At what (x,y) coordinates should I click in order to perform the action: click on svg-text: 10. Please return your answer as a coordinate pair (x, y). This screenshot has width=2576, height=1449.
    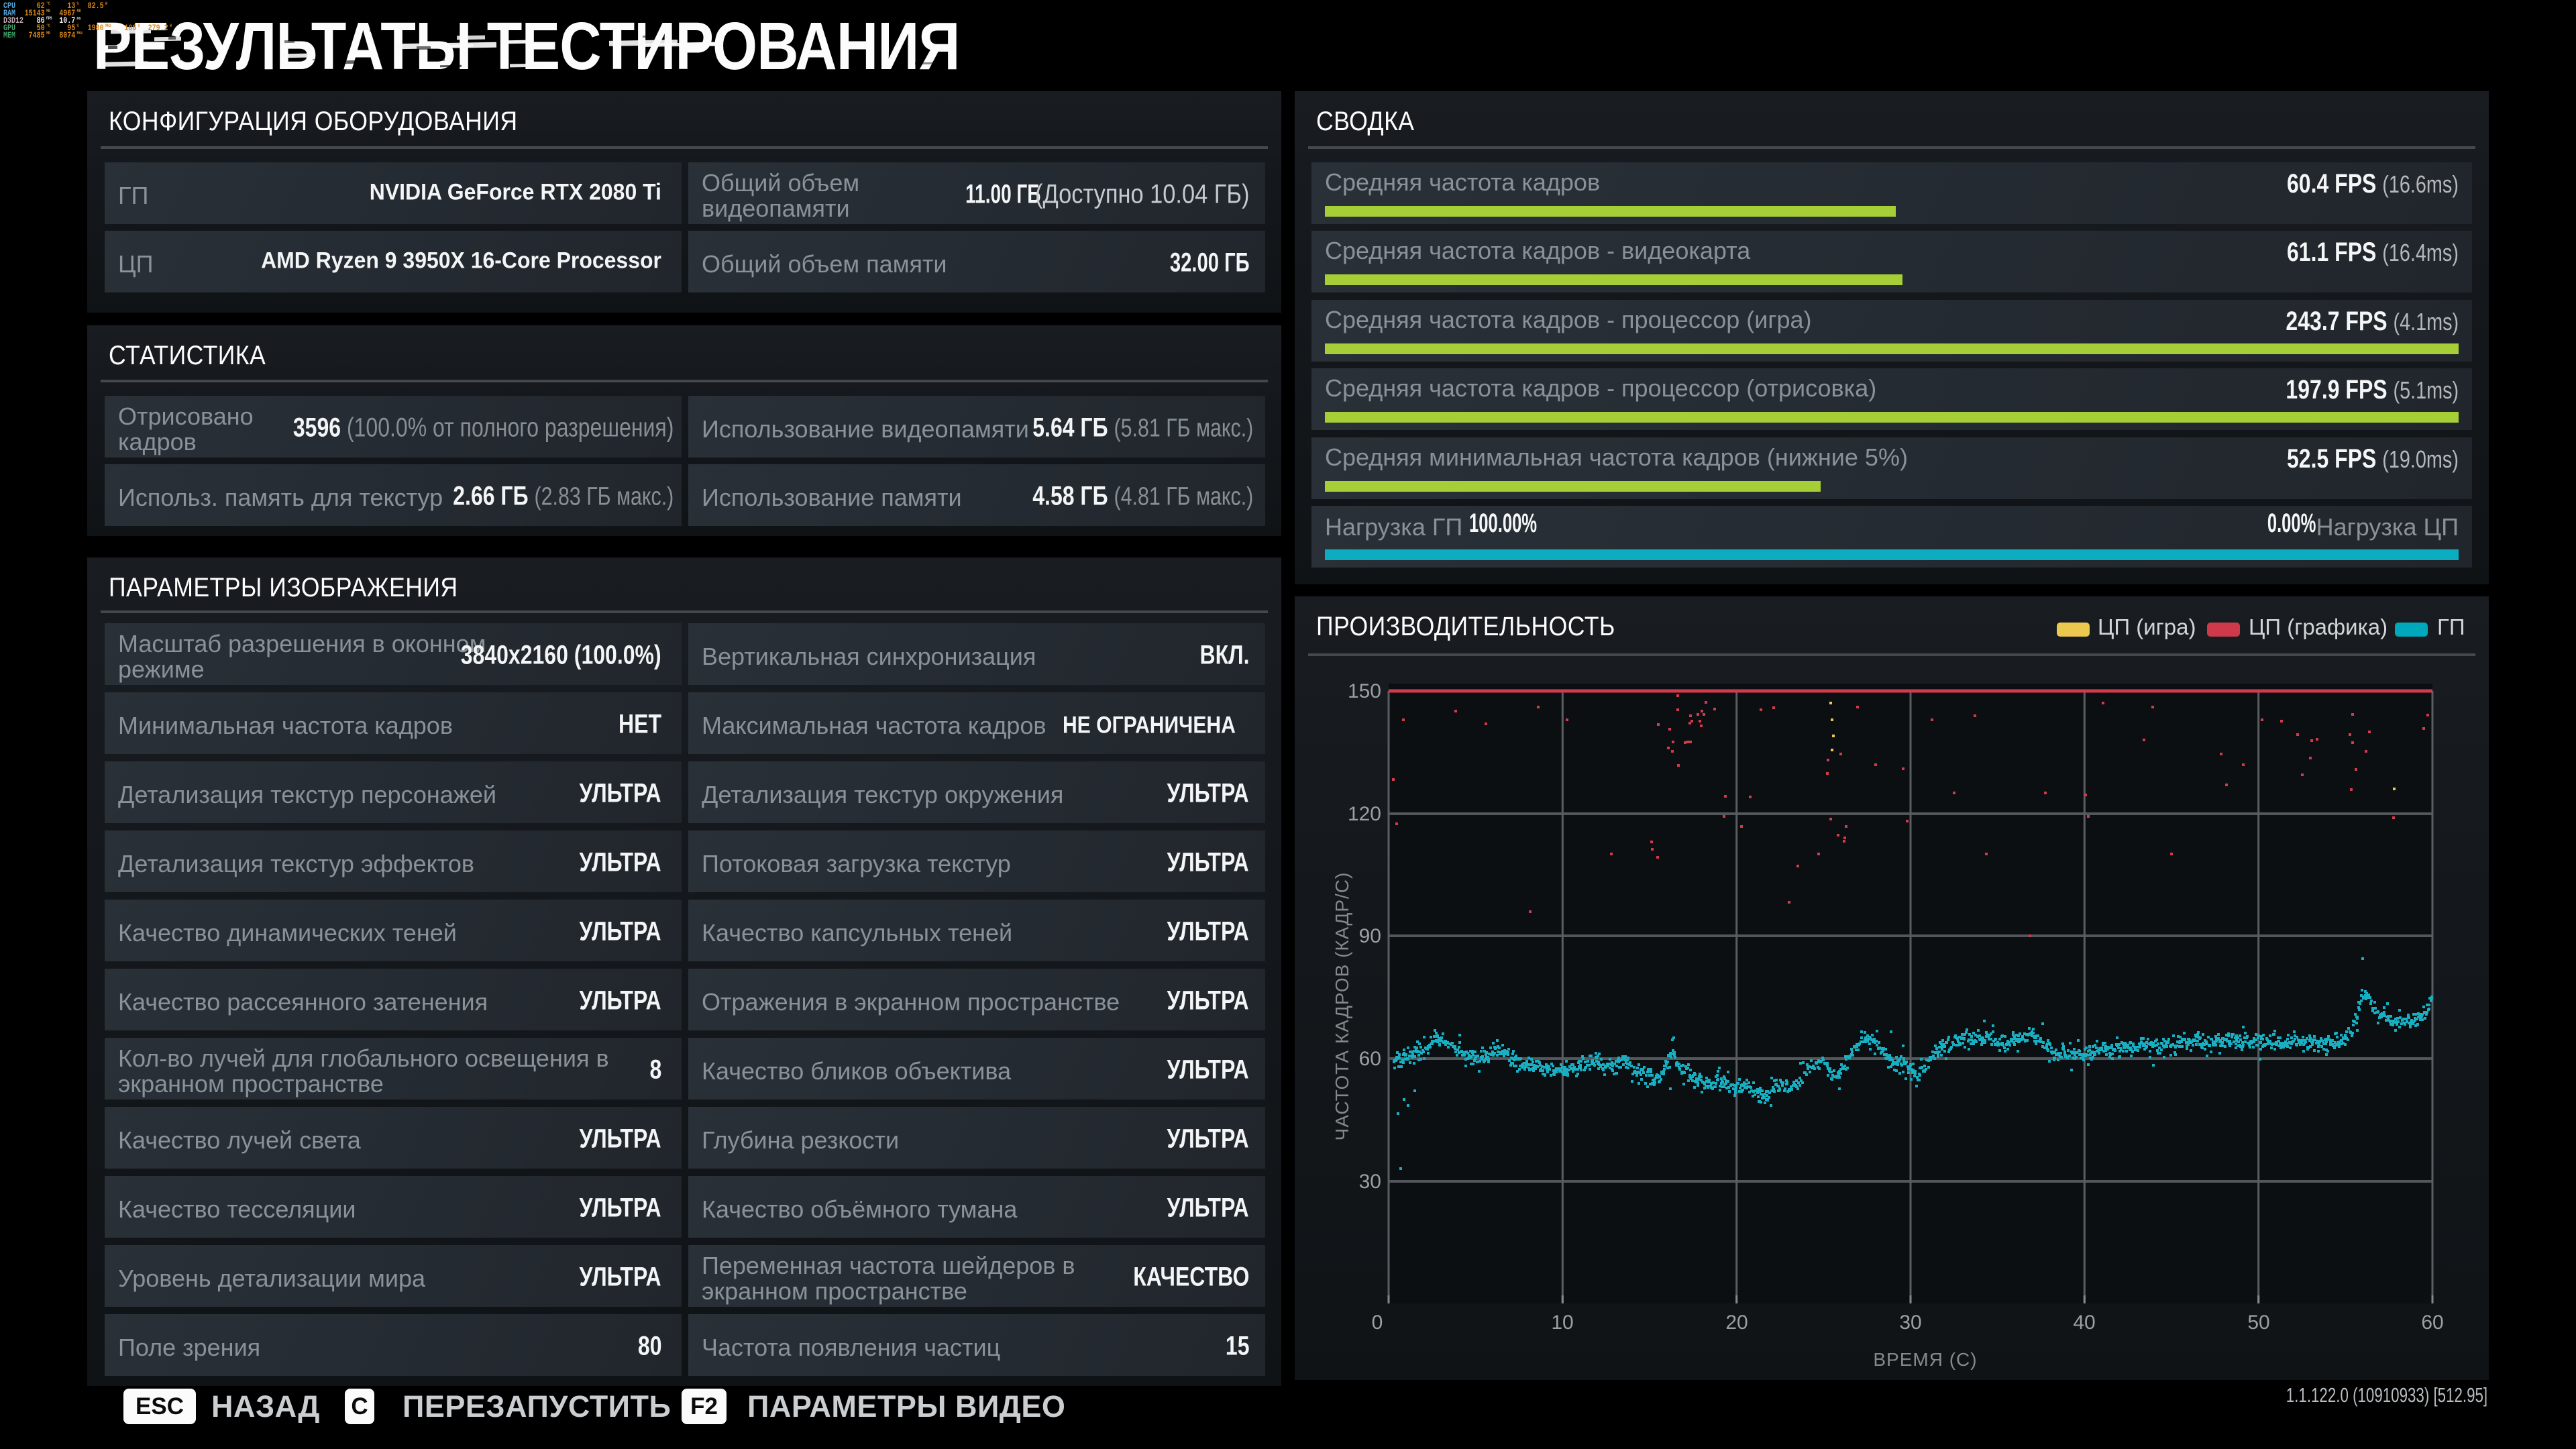
    Looking at the image, I should click on (1562, 1322).